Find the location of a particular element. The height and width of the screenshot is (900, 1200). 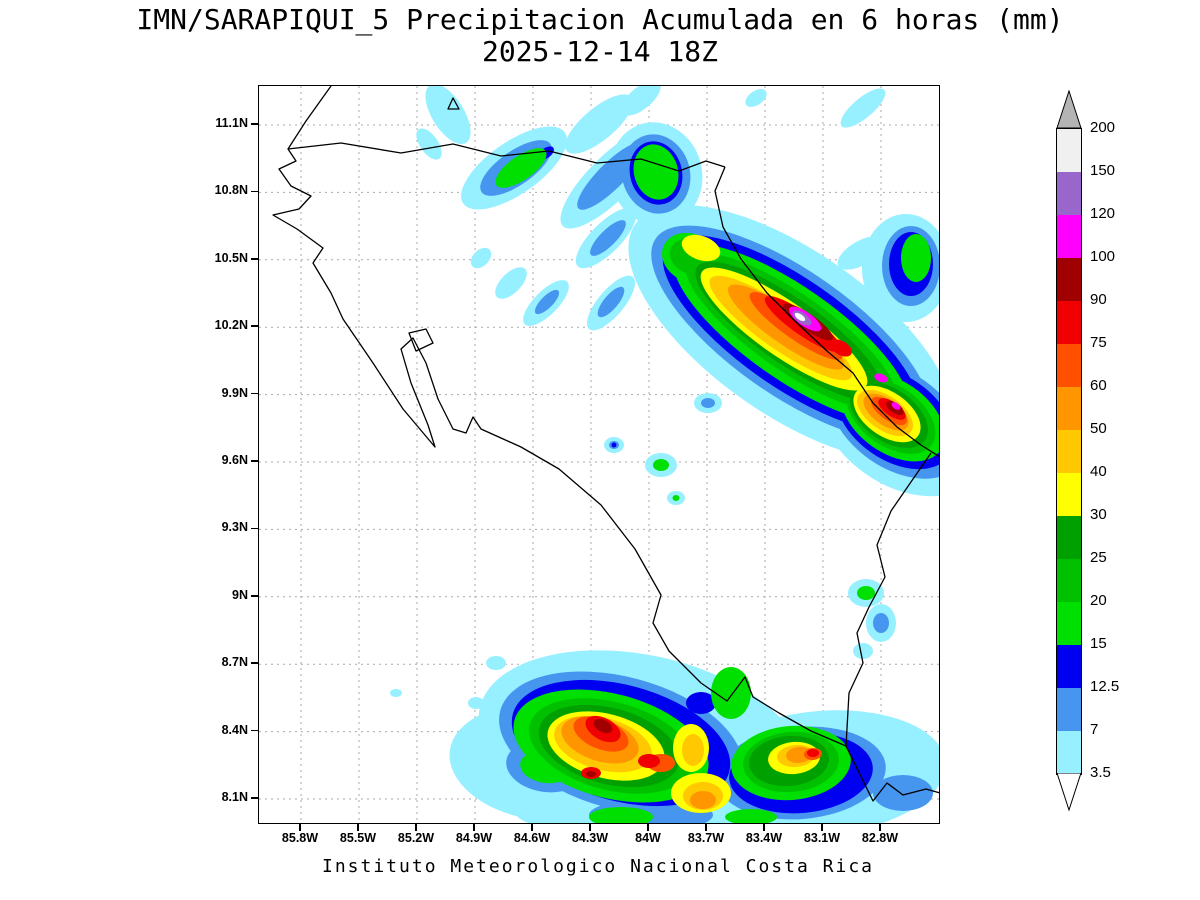

lat-tick-label: 10.2N is located at coordinates (231, 325).